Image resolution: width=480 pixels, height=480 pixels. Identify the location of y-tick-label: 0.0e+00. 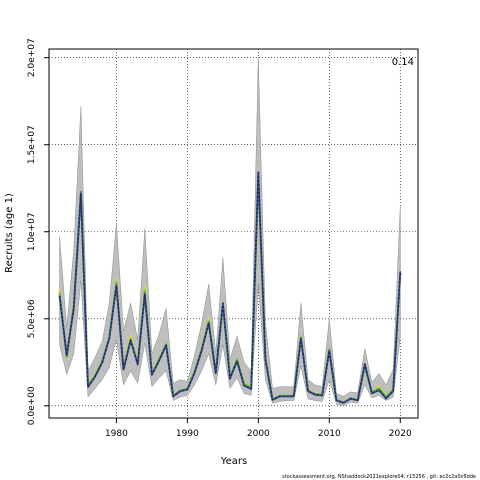
(32, 405).